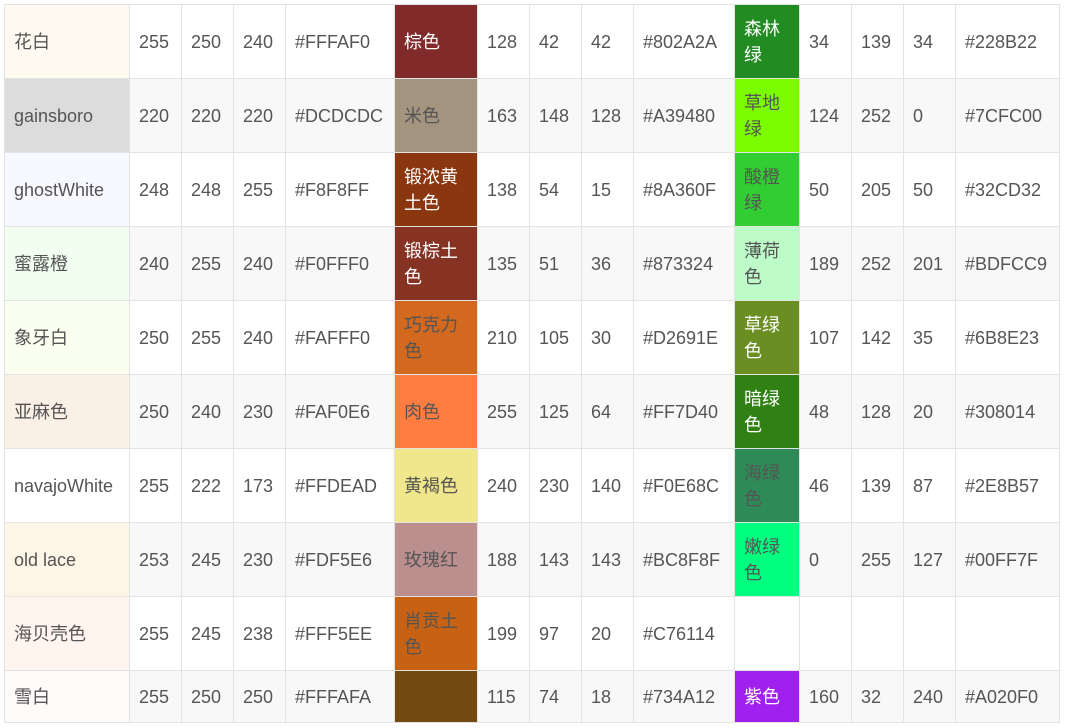 This screenshot has width=1065, height=728. What do you see at coordinates (436, 115) in the screenshot?
I see `color-name: 米色` at bounding box center [436, 115].